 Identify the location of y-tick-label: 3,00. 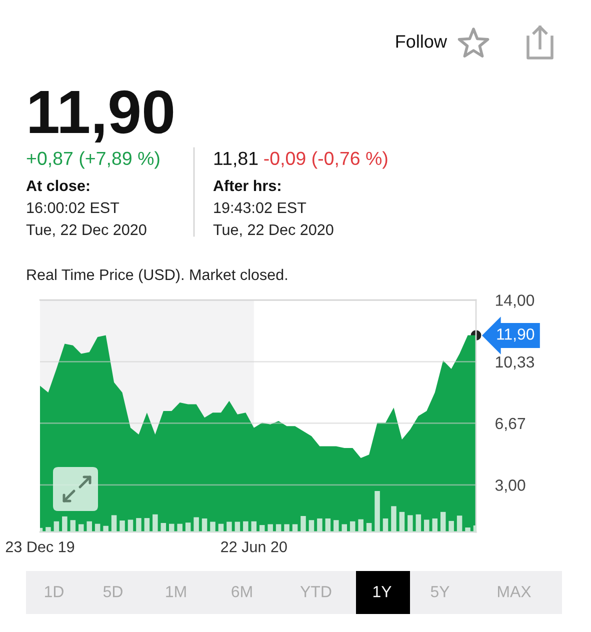
(510, 486).